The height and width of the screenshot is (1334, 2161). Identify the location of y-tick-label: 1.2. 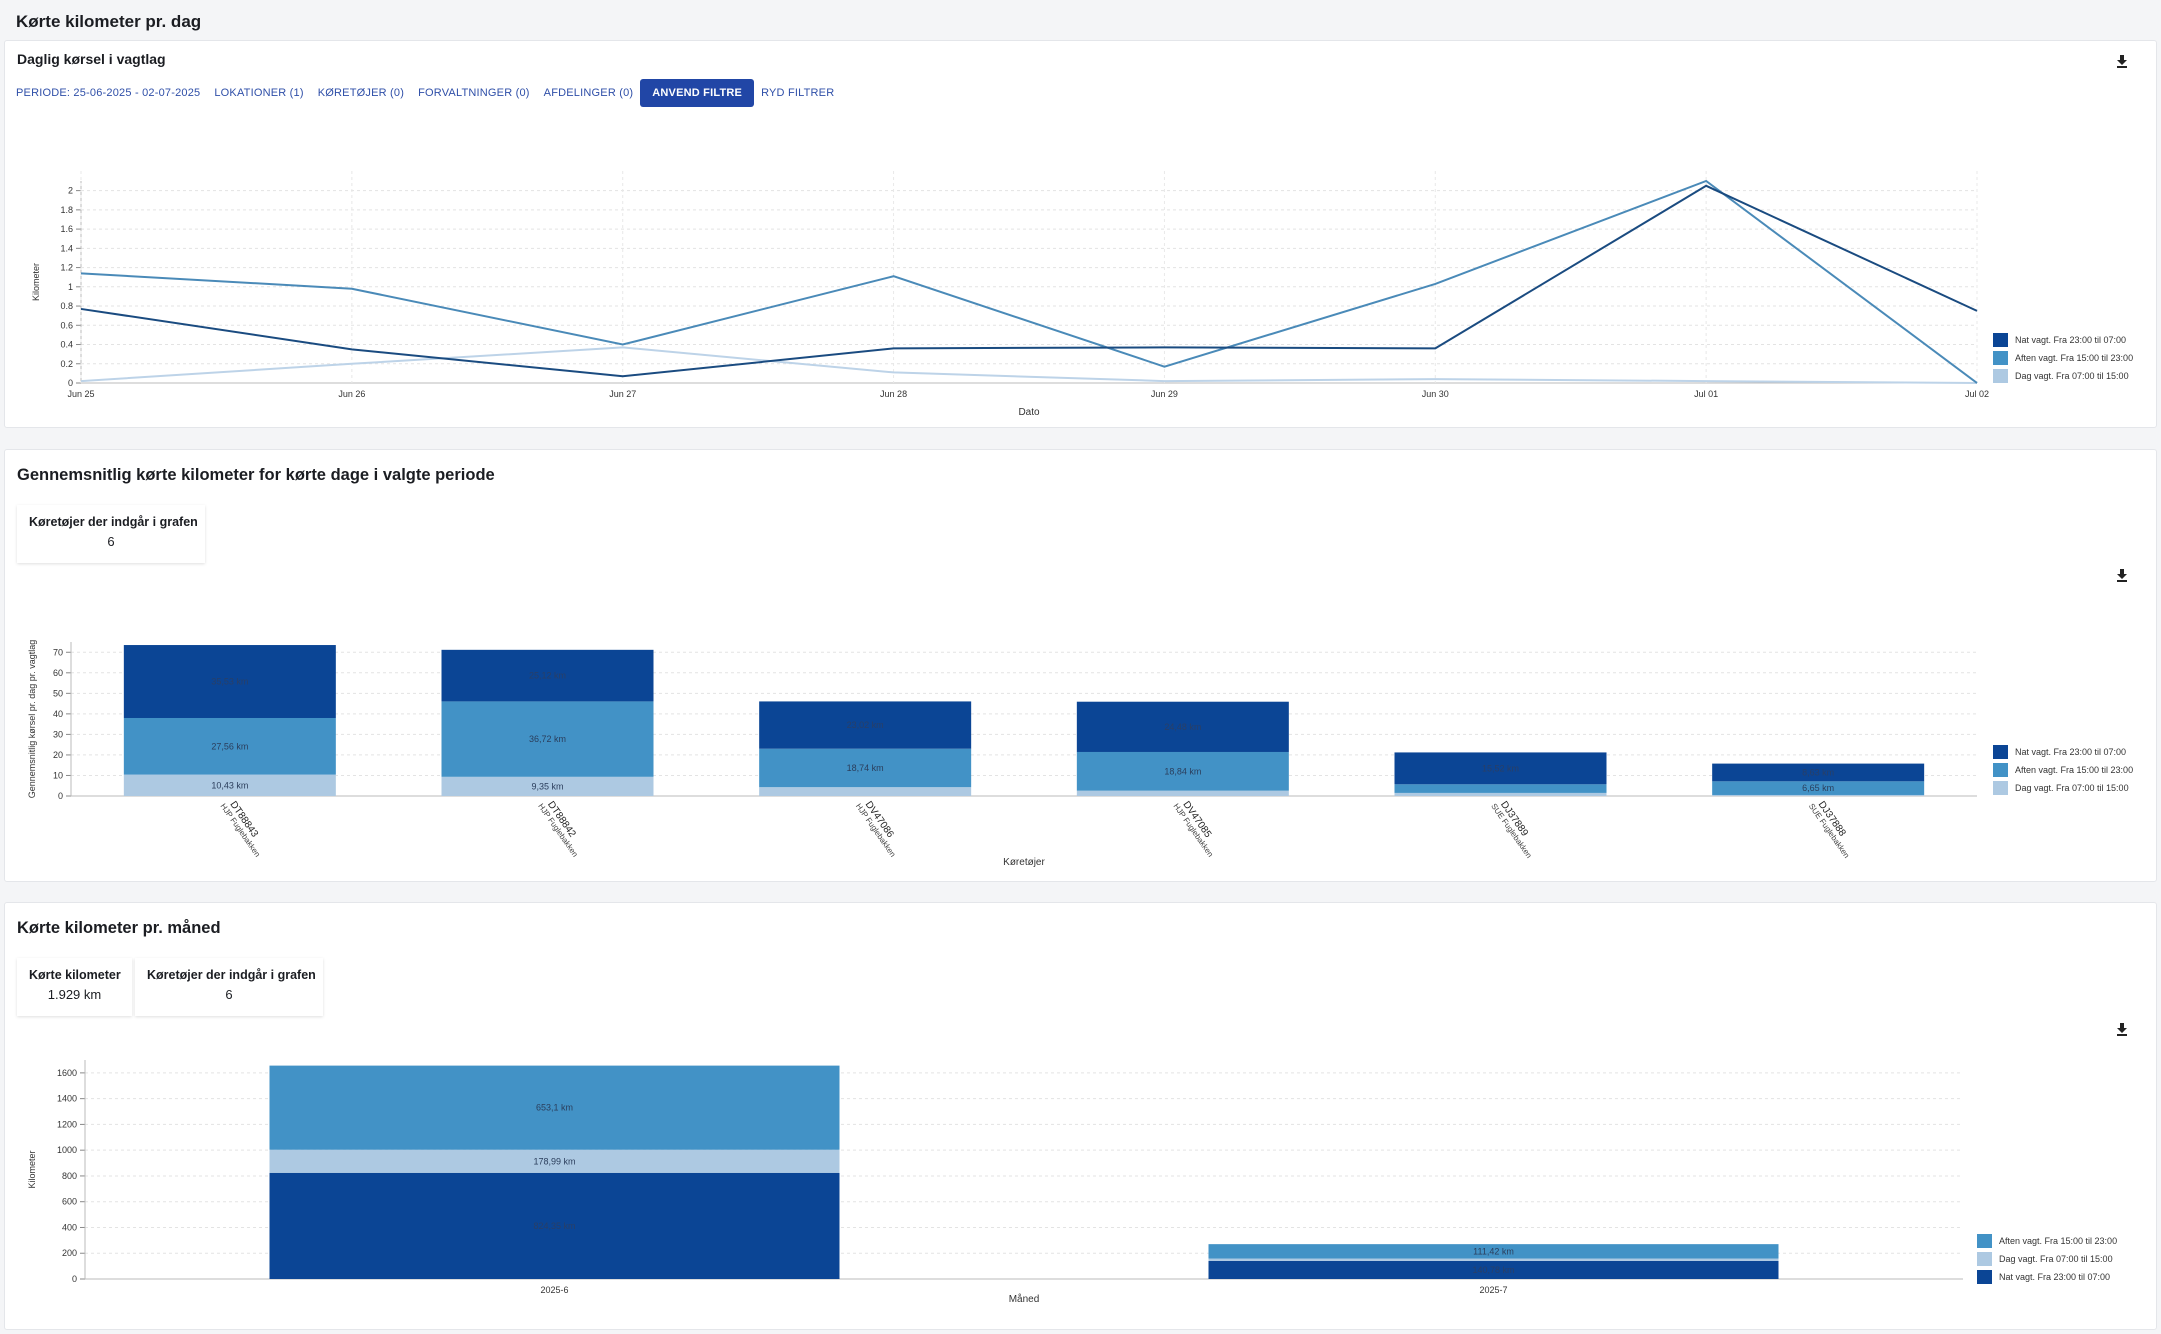
(66, 268).